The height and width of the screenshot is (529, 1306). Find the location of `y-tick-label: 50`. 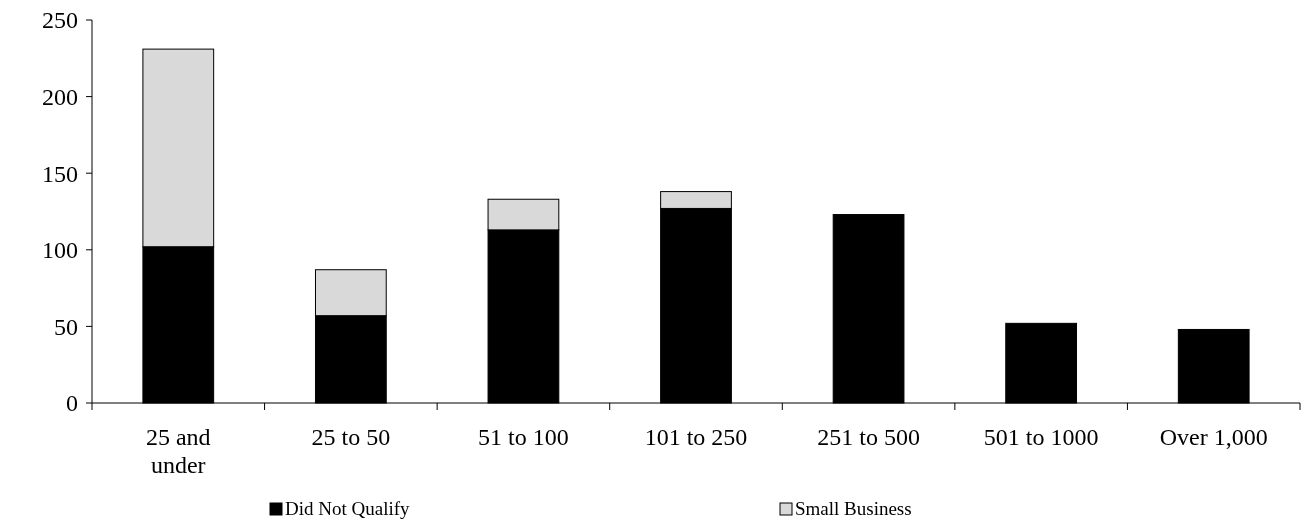

y-tick-label: 50 is located at coordinates (66, 326).